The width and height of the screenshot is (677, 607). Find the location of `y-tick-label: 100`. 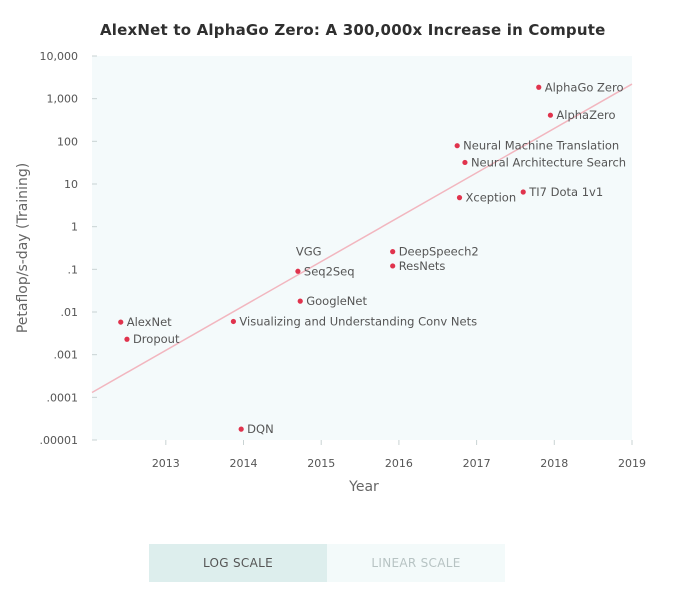

y-tick-label: 100 is located at coordinates (67, 141).